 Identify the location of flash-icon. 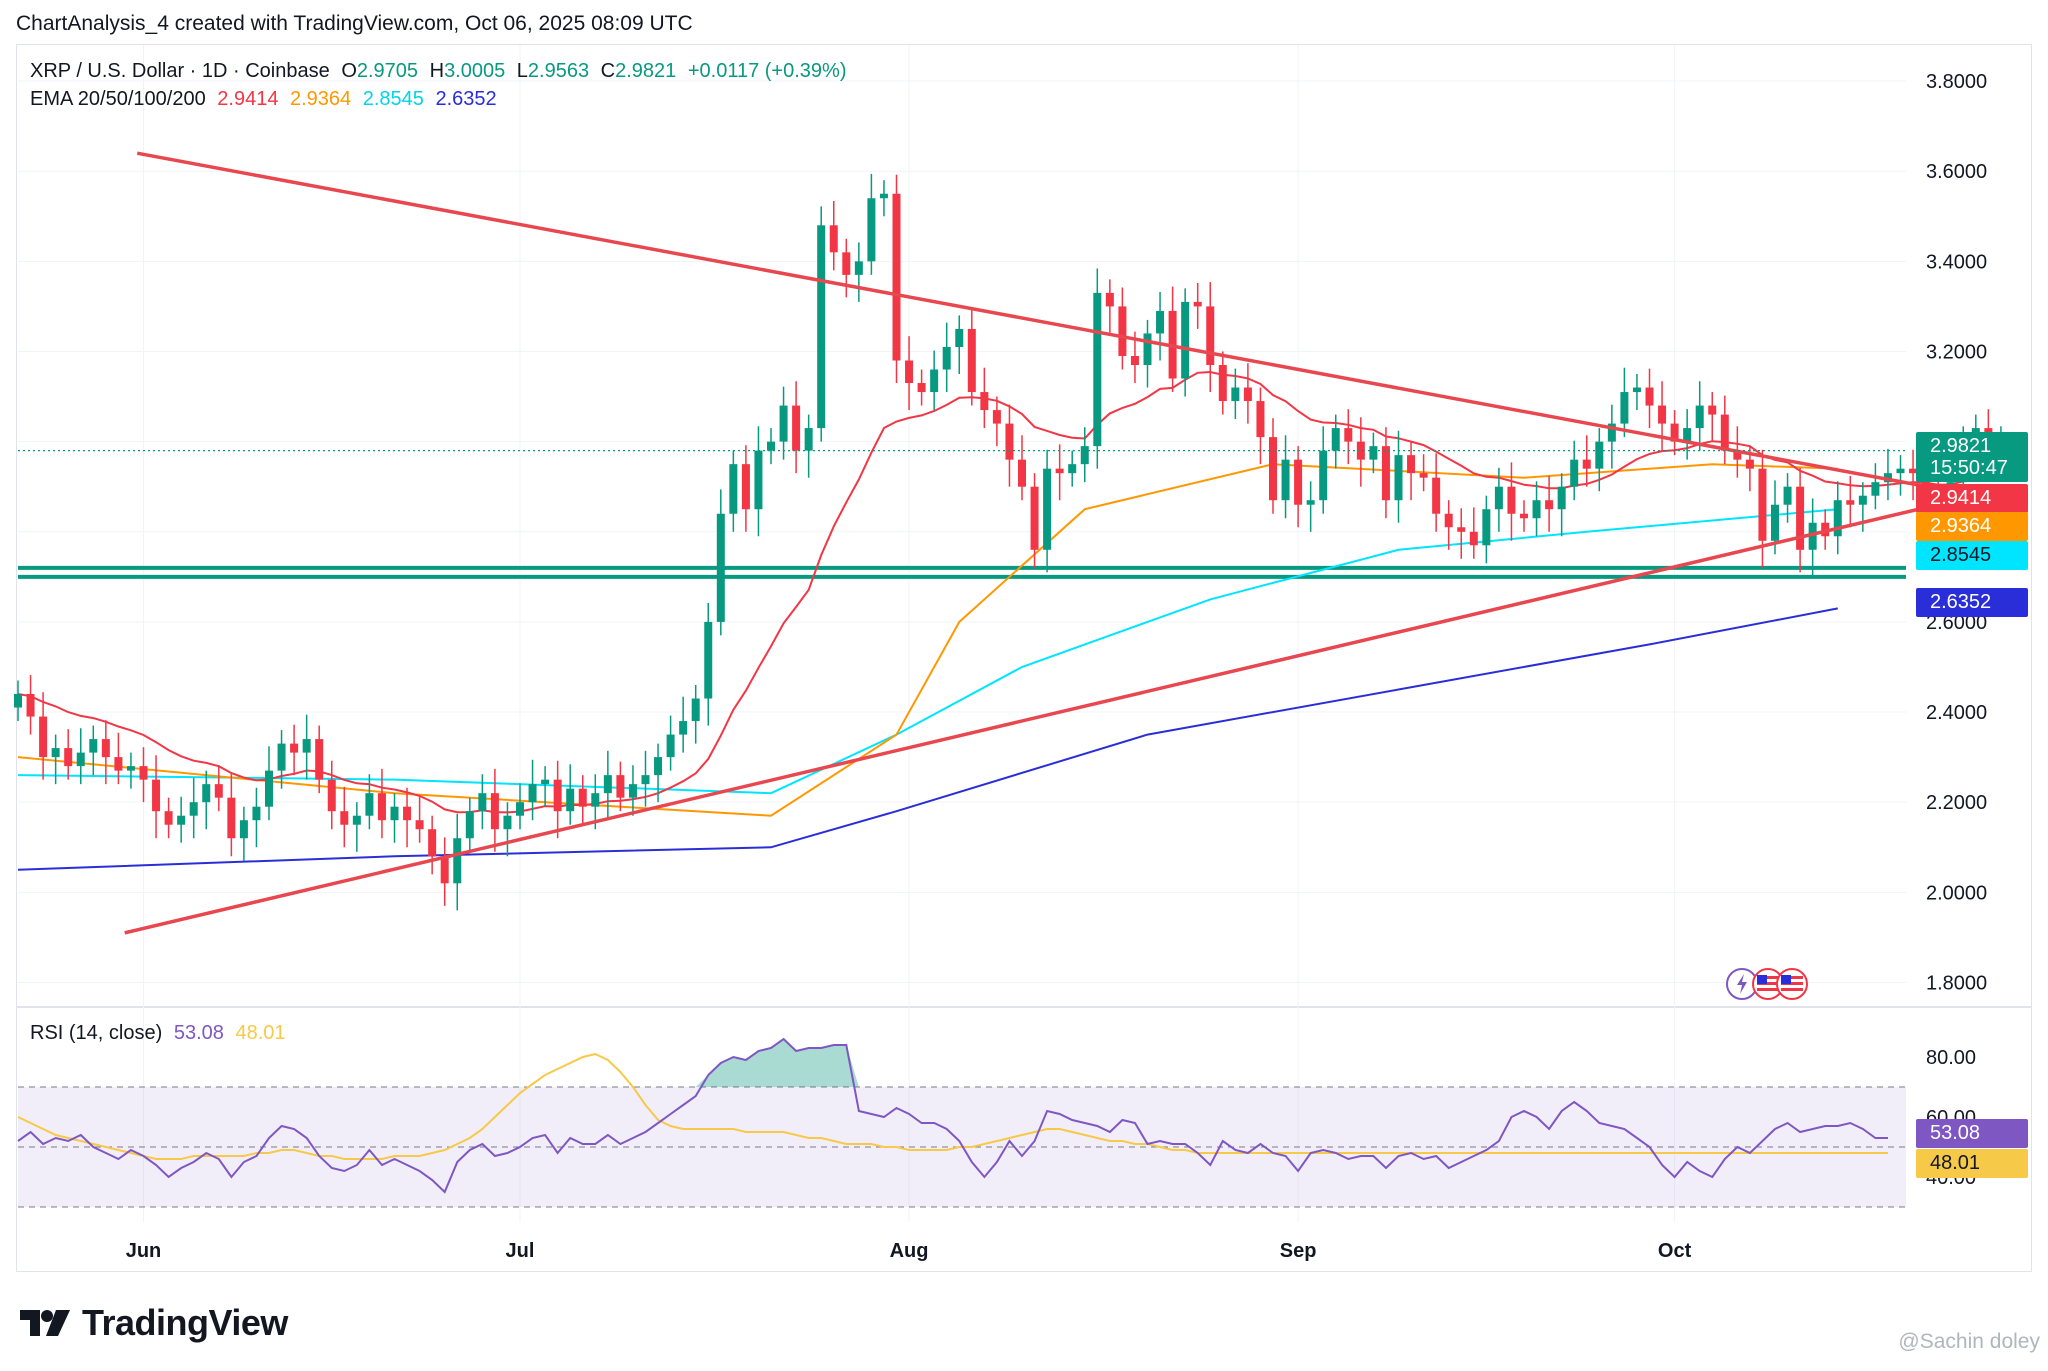
(1742, 984).